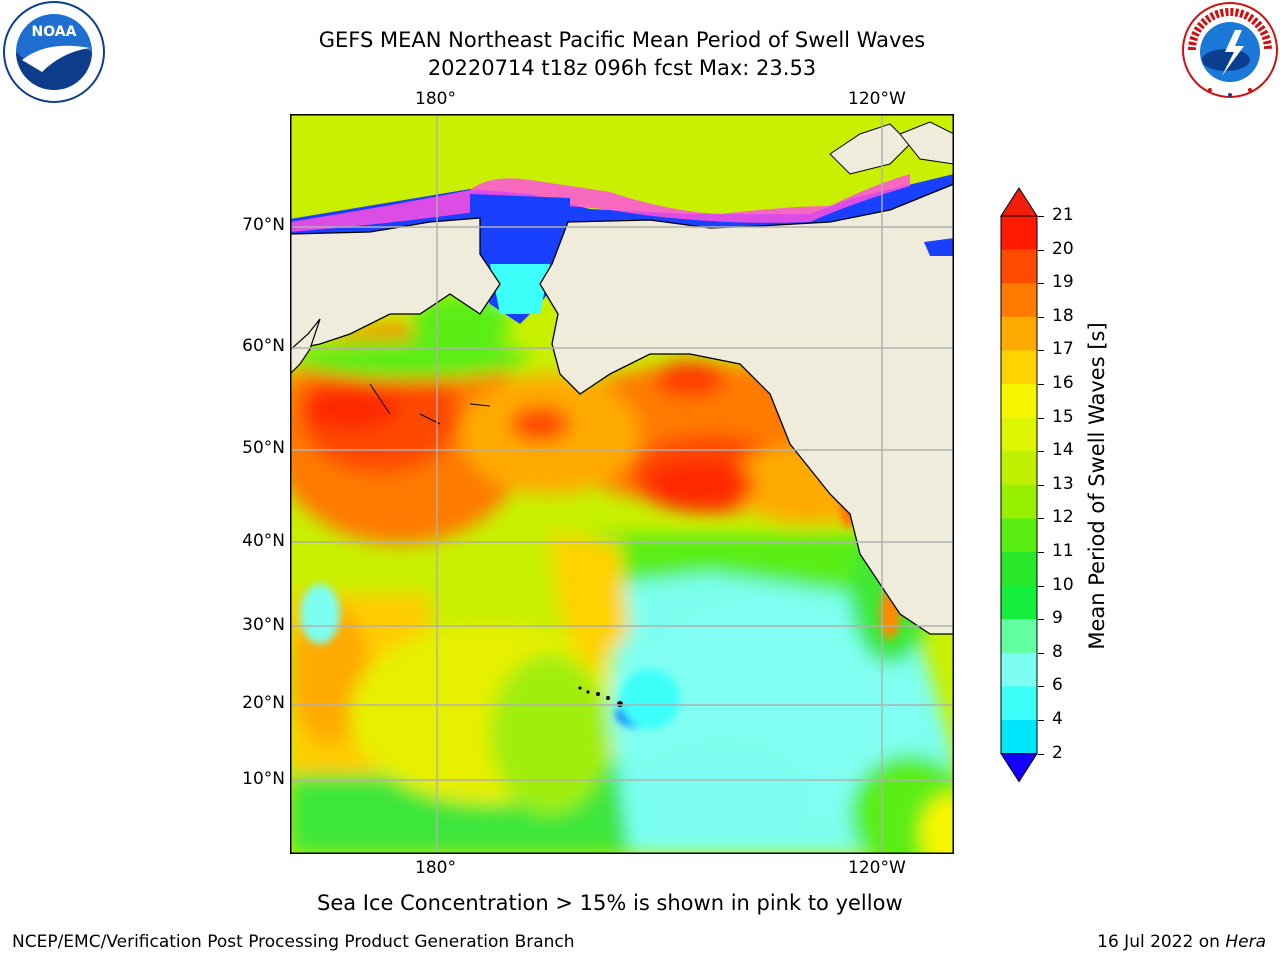 This screenshot has height=960, width=1280. Describe the element at coordinates (263, 541) in the screenshot. I see `lat-label-40n: 40°N` at that location.